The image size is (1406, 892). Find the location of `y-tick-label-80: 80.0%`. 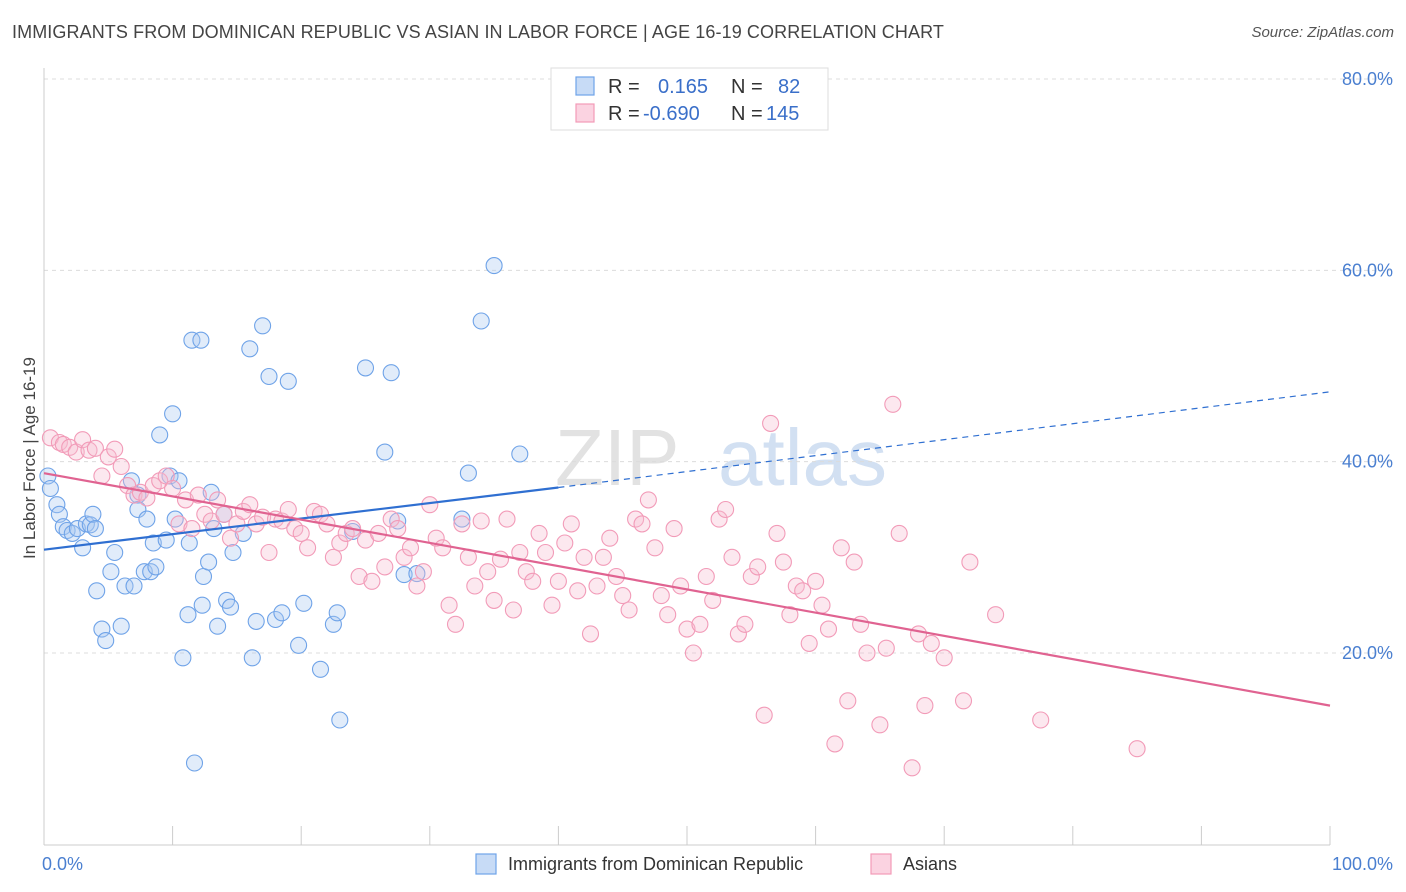

y-tick-label-80: 80.0% is located at coordinates (1367, 79).